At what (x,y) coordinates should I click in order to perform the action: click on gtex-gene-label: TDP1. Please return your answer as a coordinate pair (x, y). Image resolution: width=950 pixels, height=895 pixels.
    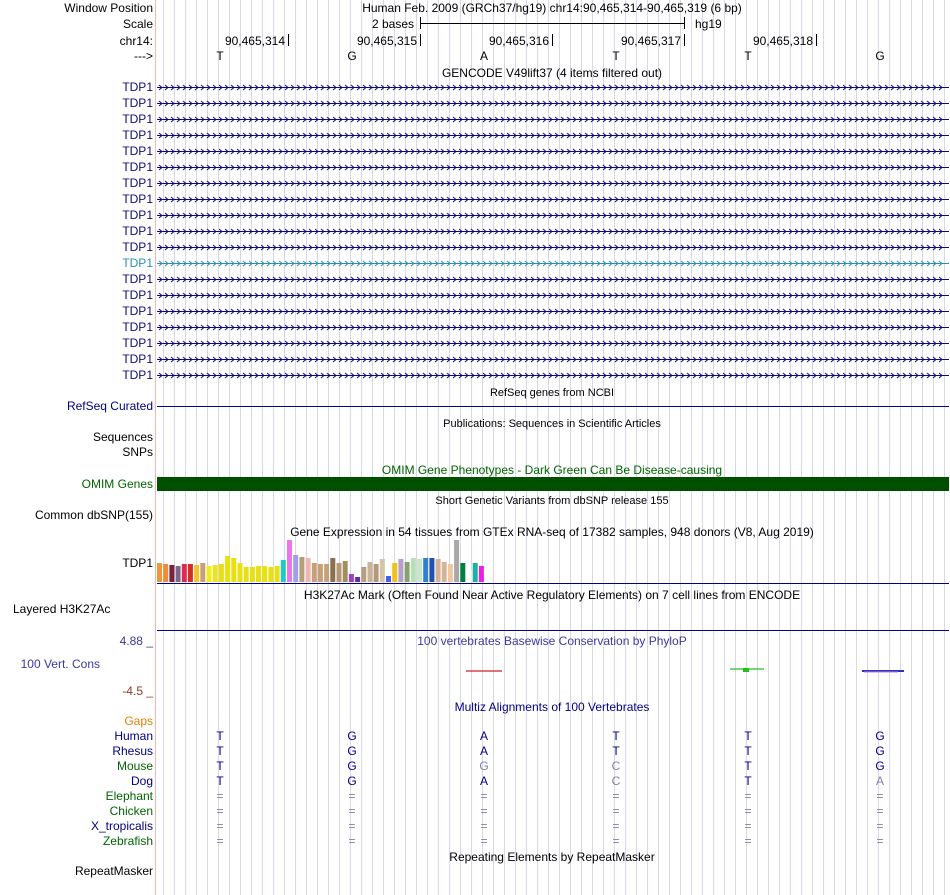
    Looking at the image, I should click on (137, 563).